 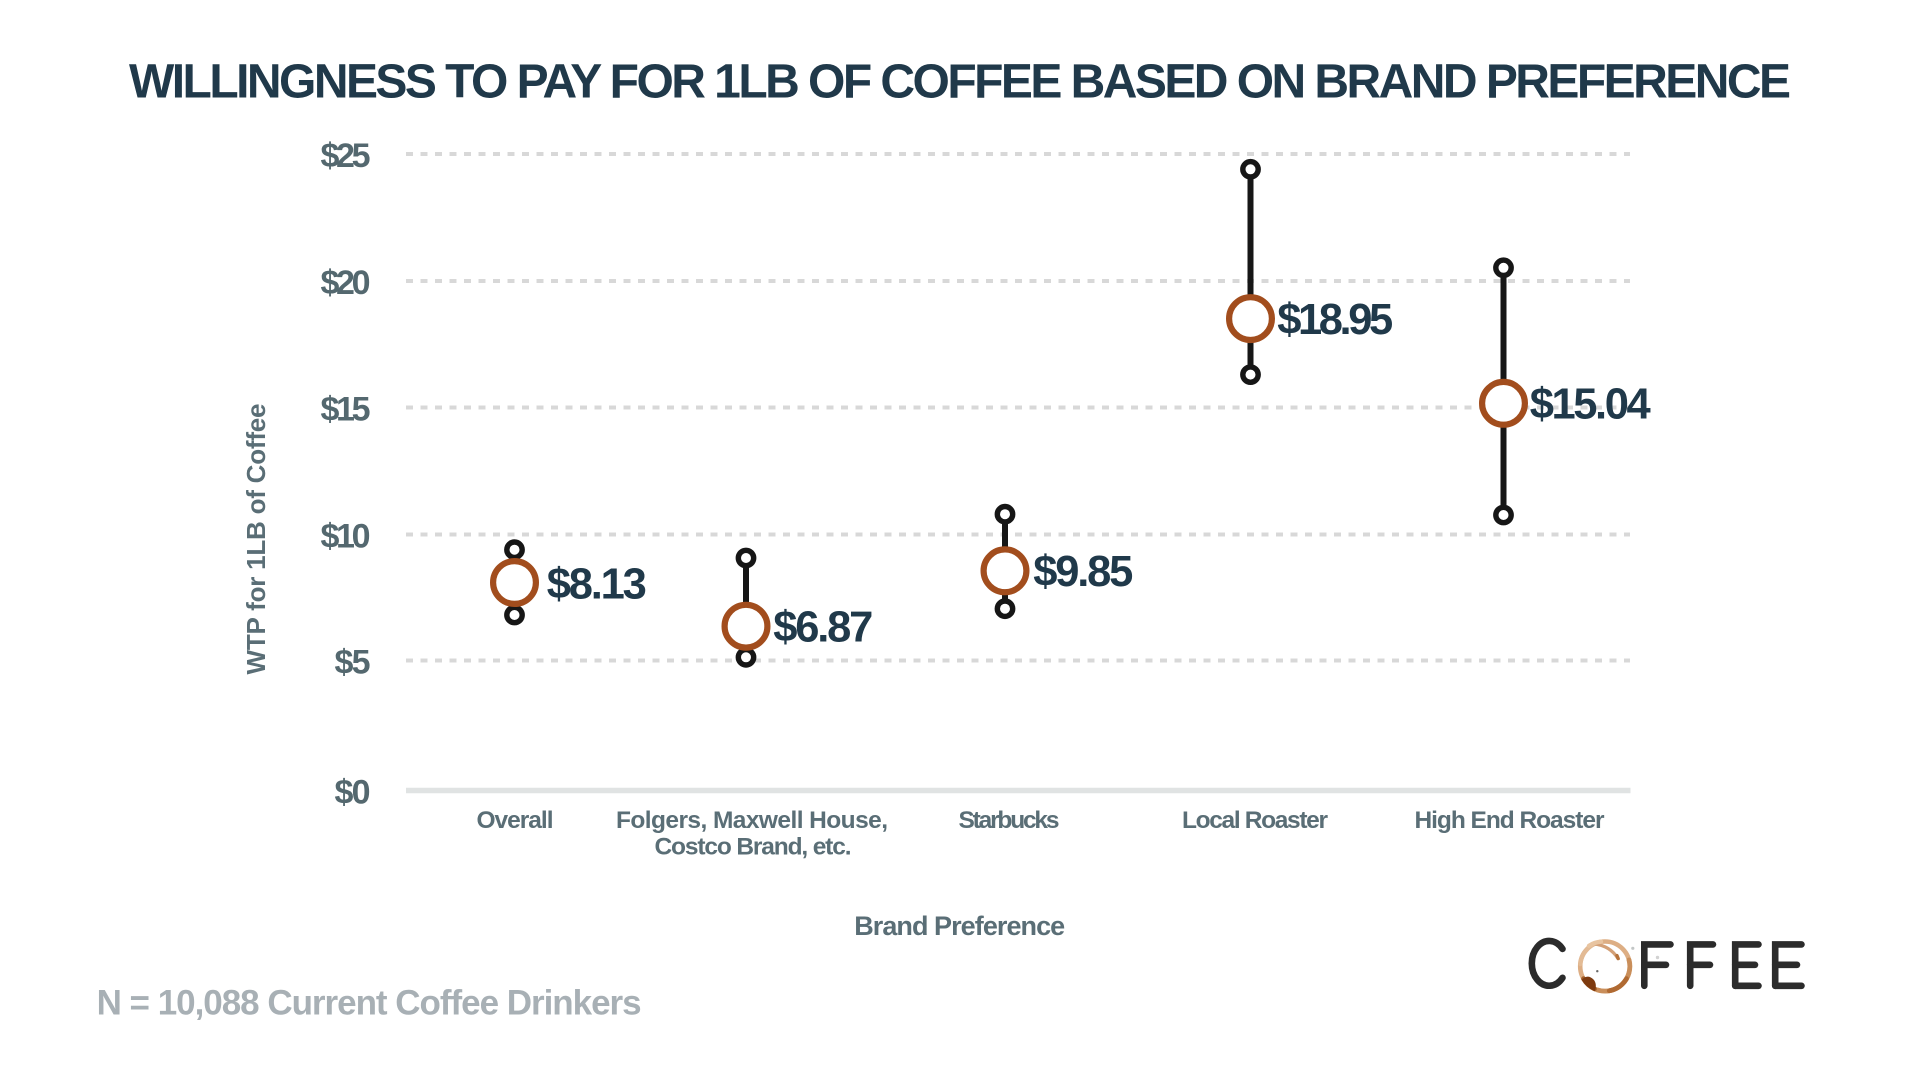 What do you see at coordinates (515, 820) in the screenshot?
I see `svg-text: Overall` at bounding box center [515, 820].